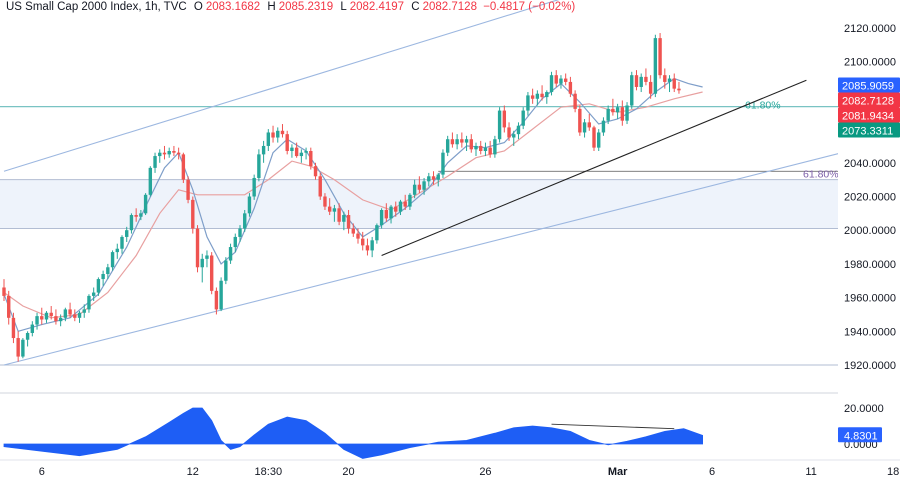 The width and height of the screenshot is (900, 487). I want to click on low-value: 2082.4197, so click(377, 7).